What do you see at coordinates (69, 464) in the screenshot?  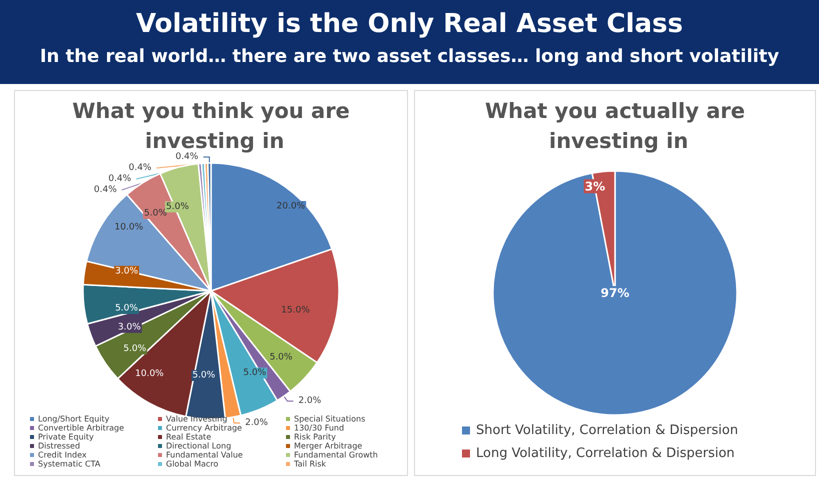 I see `legend-label: Systematic CTA` at bounding box center [69, 464].